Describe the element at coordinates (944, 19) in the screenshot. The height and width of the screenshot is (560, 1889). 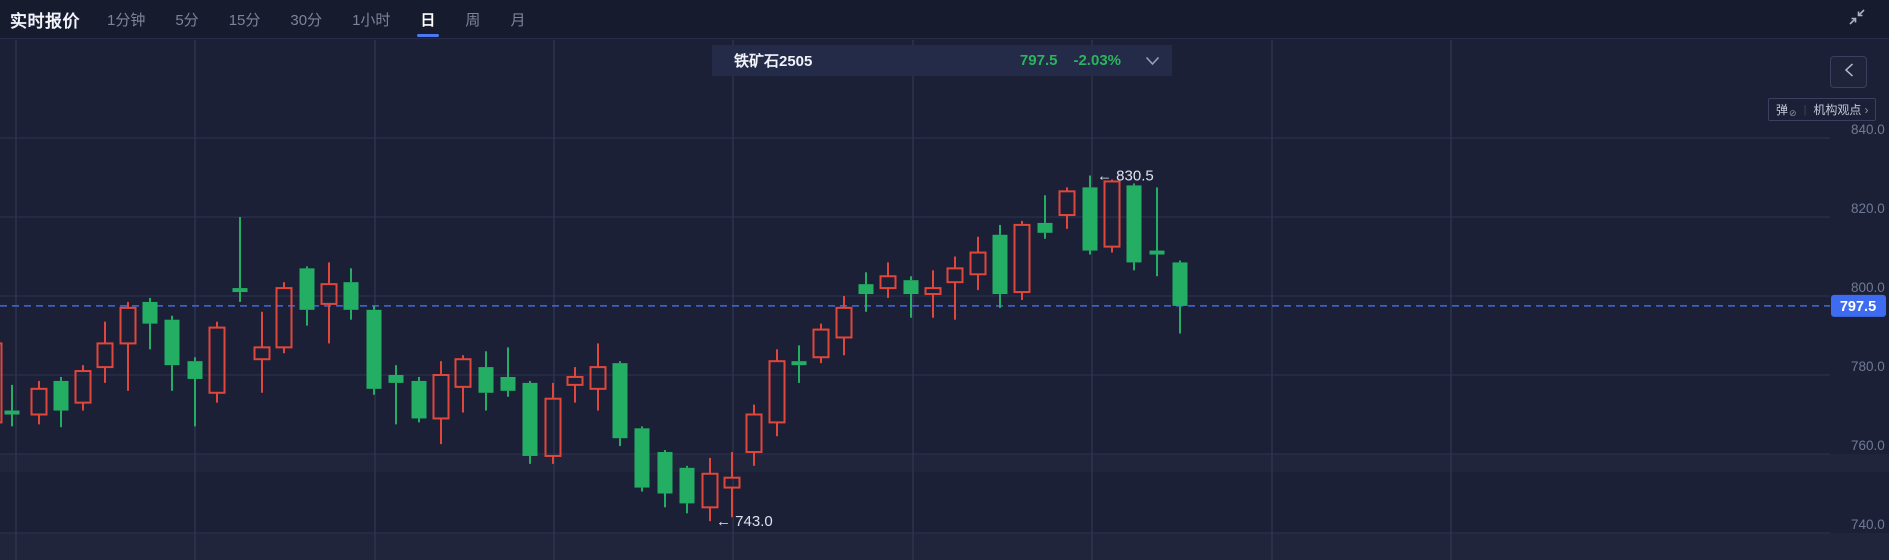
I see `header: 实时报价 1分钟 5分 15分 30分 1小时 日 周 月` at that location.